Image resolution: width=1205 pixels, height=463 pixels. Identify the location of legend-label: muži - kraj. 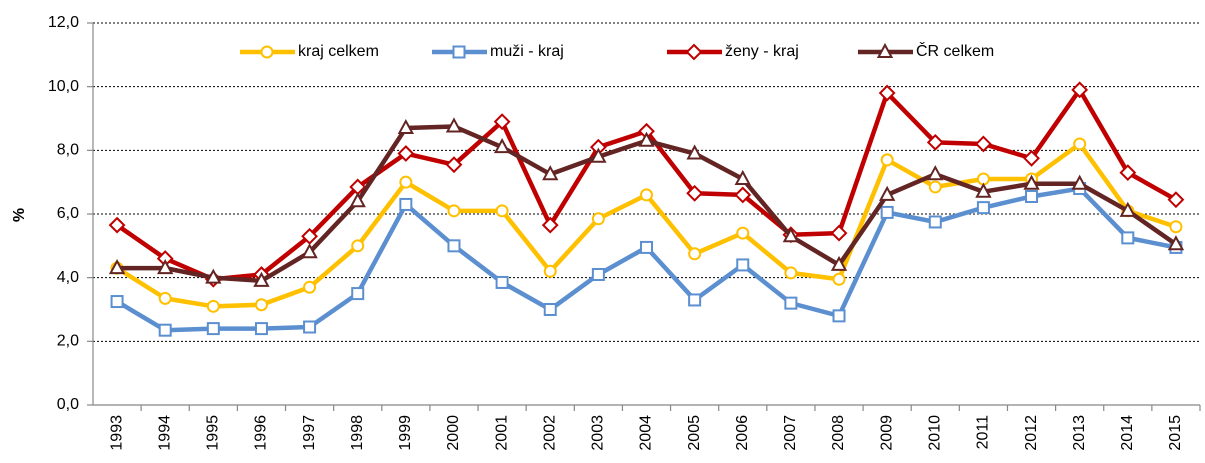
(527, 51).